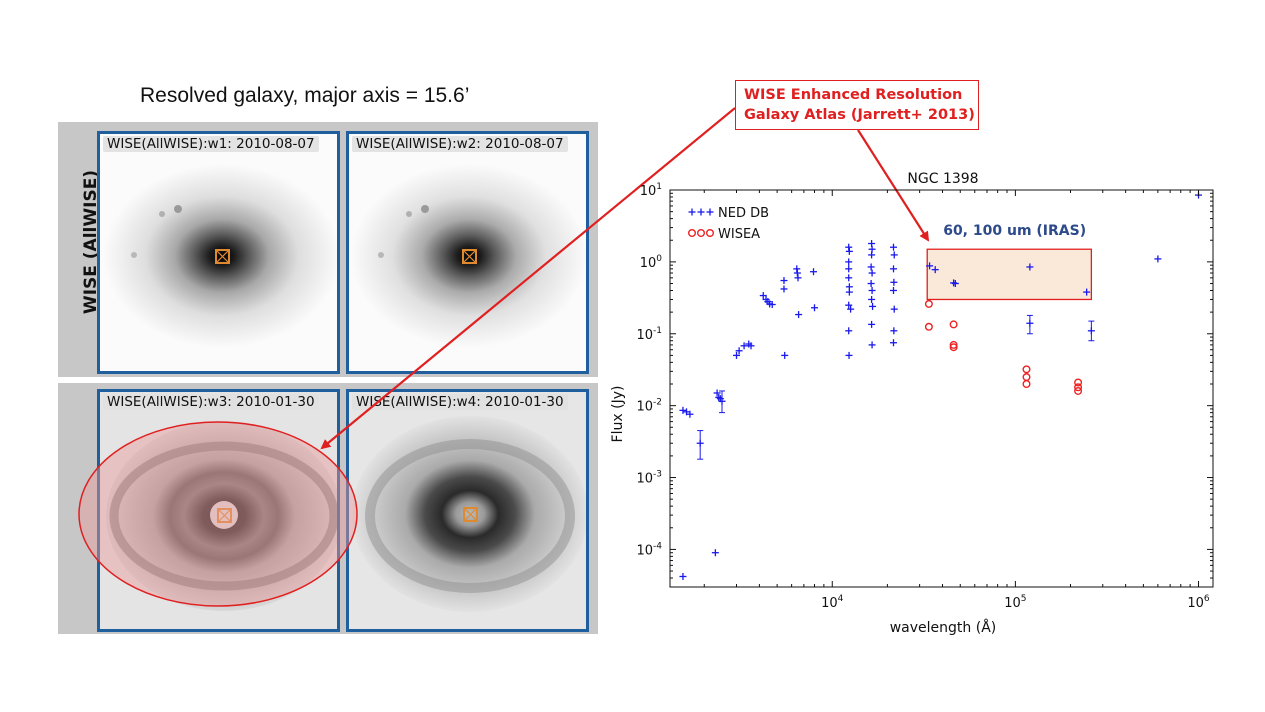 This screenshot has height=712, width=1265. I want to click on y-tick-label-1: 10⁰, so click(651, 262).